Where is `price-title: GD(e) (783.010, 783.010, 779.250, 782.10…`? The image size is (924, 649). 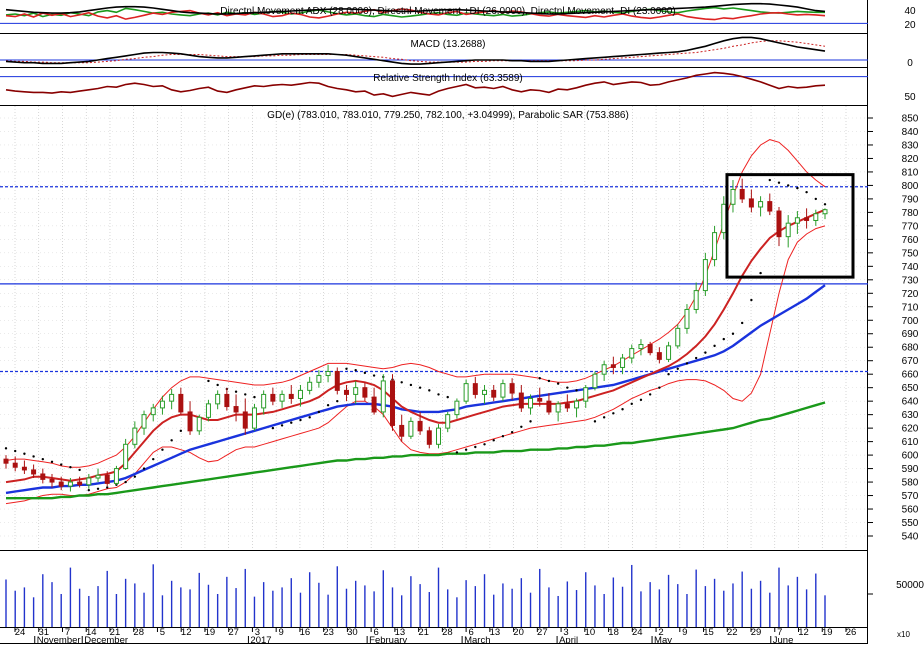
price-title: GD(e) (783.010, 783.010, 779.250, 782.10… is located at coordinates (448, 115).